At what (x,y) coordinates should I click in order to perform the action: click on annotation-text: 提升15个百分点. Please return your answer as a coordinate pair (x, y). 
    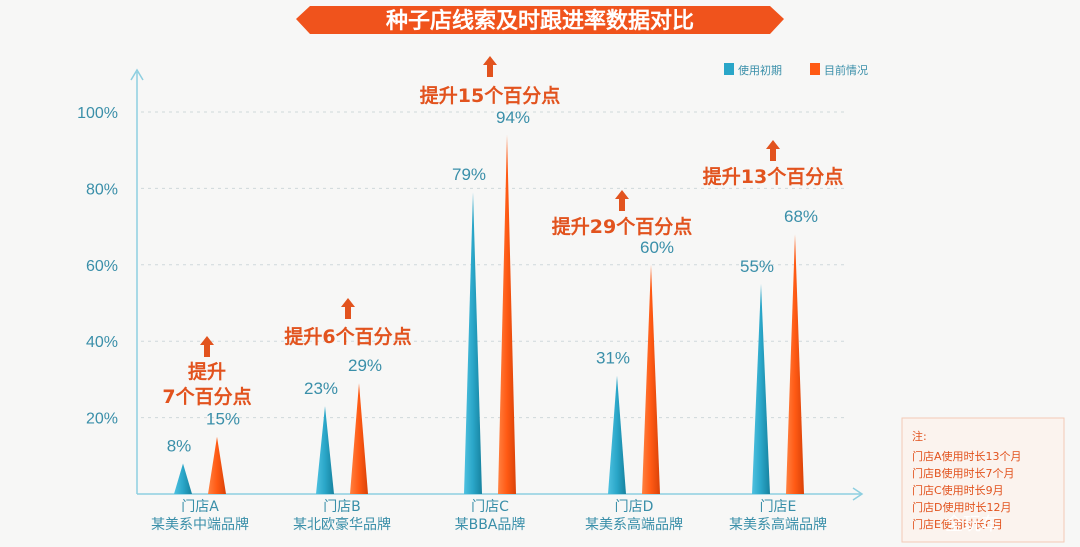
    Looking at the image, I should click on (490, 95).